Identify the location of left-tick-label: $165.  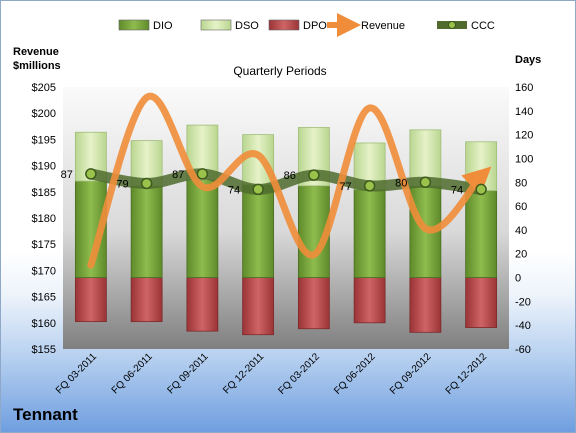
(44, 298).